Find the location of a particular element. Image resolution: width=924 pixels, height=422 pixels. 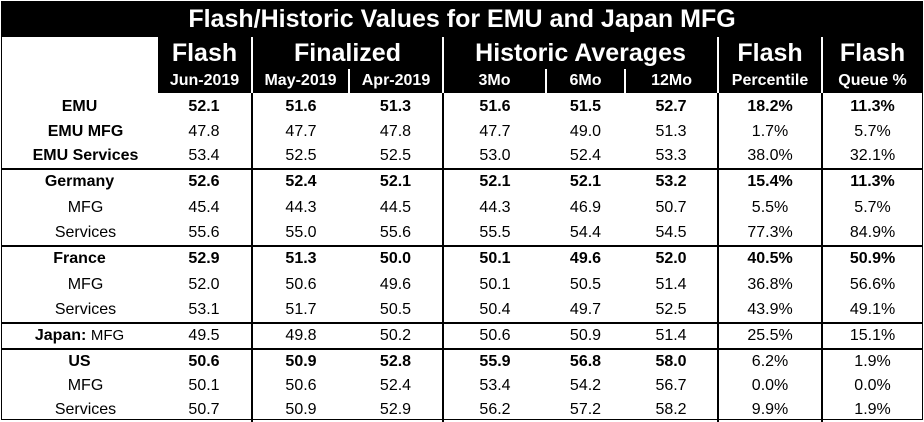

cell: 53.2 is located at coordinates (672, 181).